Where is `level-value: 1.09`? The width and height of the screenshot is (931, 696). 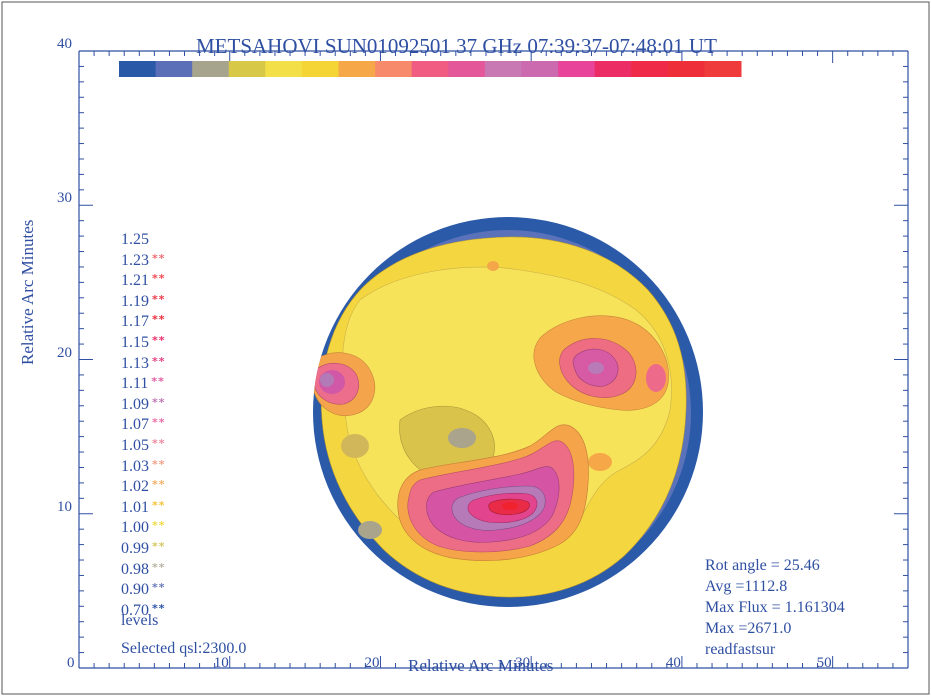
level-value: 1.09 is located at coordinates (135, 404).